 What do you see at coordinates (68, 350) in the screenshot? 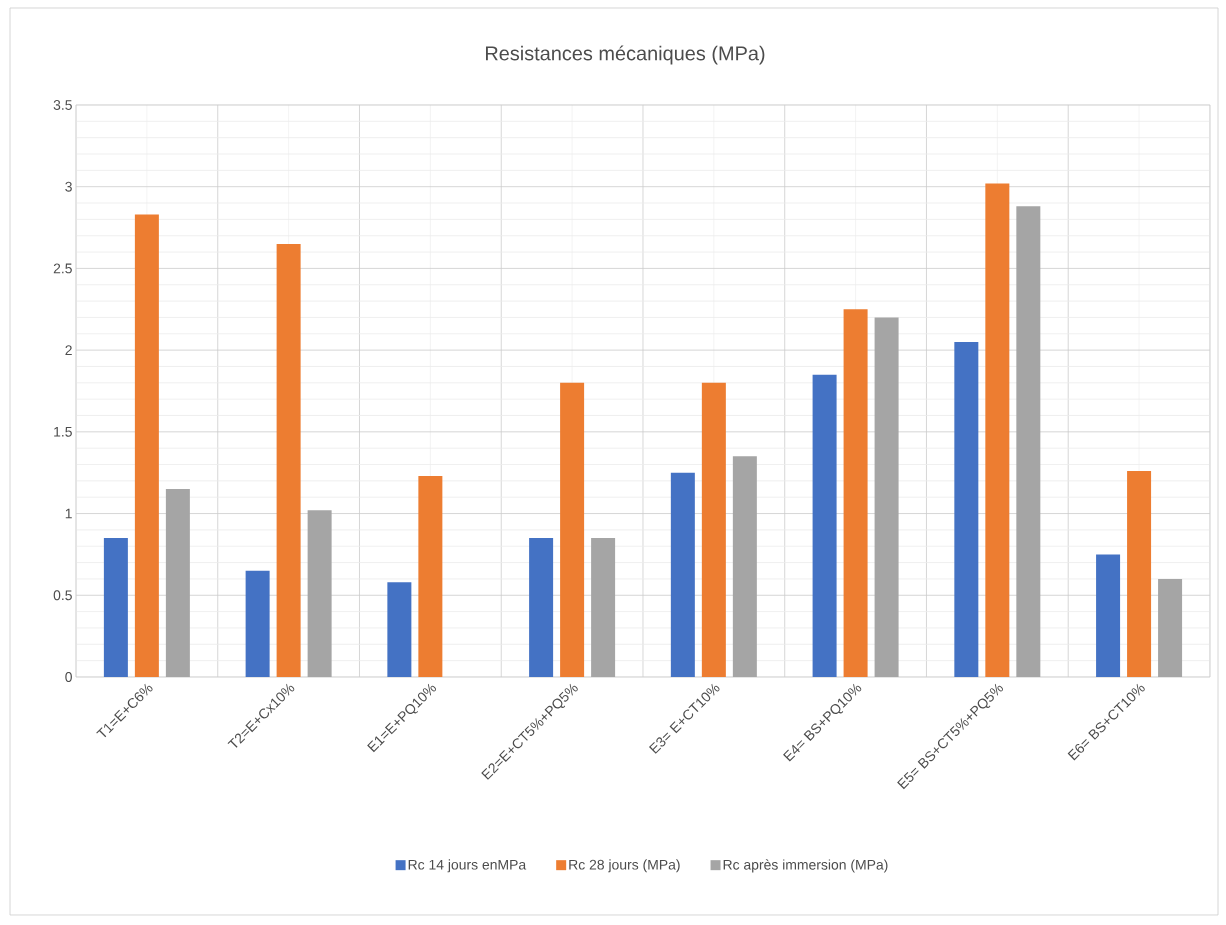
I see `y-tick-label: 2` at bounding box center [68, 350].